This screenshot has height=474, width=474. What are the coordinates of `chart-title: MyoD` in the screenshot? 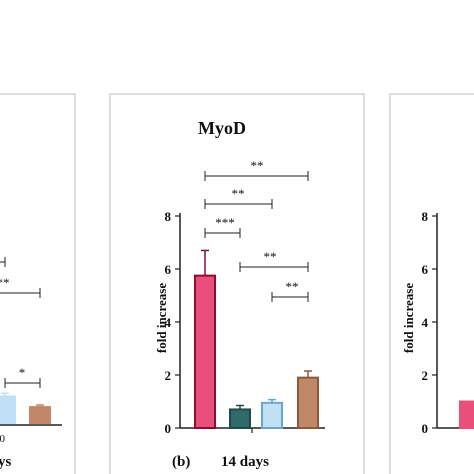 It's located at (222, 128).